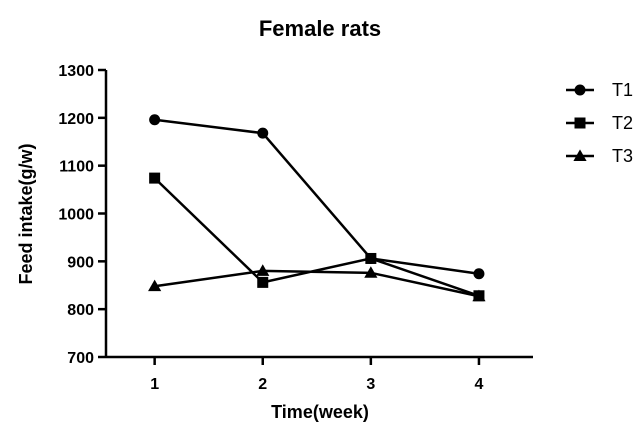 The width and height of the screenshot is (641, 425). Describe the element at coordinates (599, 90) in the screenshot. I see `legend-item-t1: T1` at that location.